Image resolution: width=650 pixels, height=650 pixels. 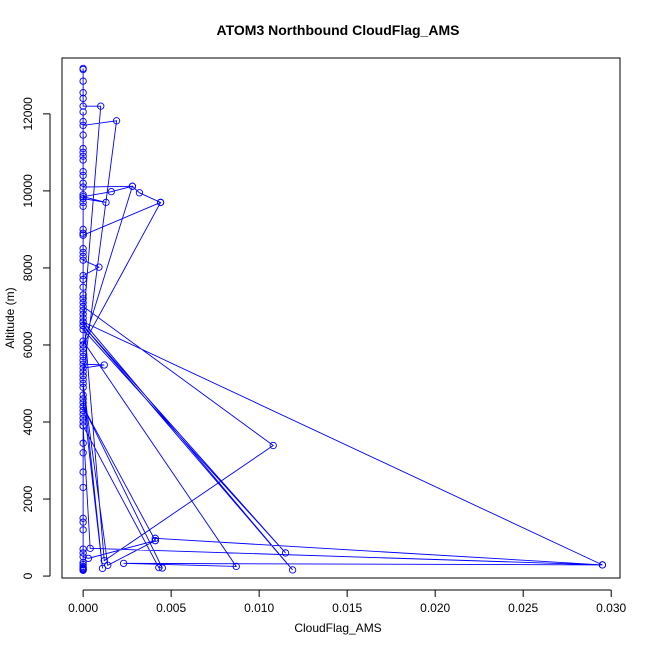 I want to click on y-tick-label: 0, so click(x=28, y=575).